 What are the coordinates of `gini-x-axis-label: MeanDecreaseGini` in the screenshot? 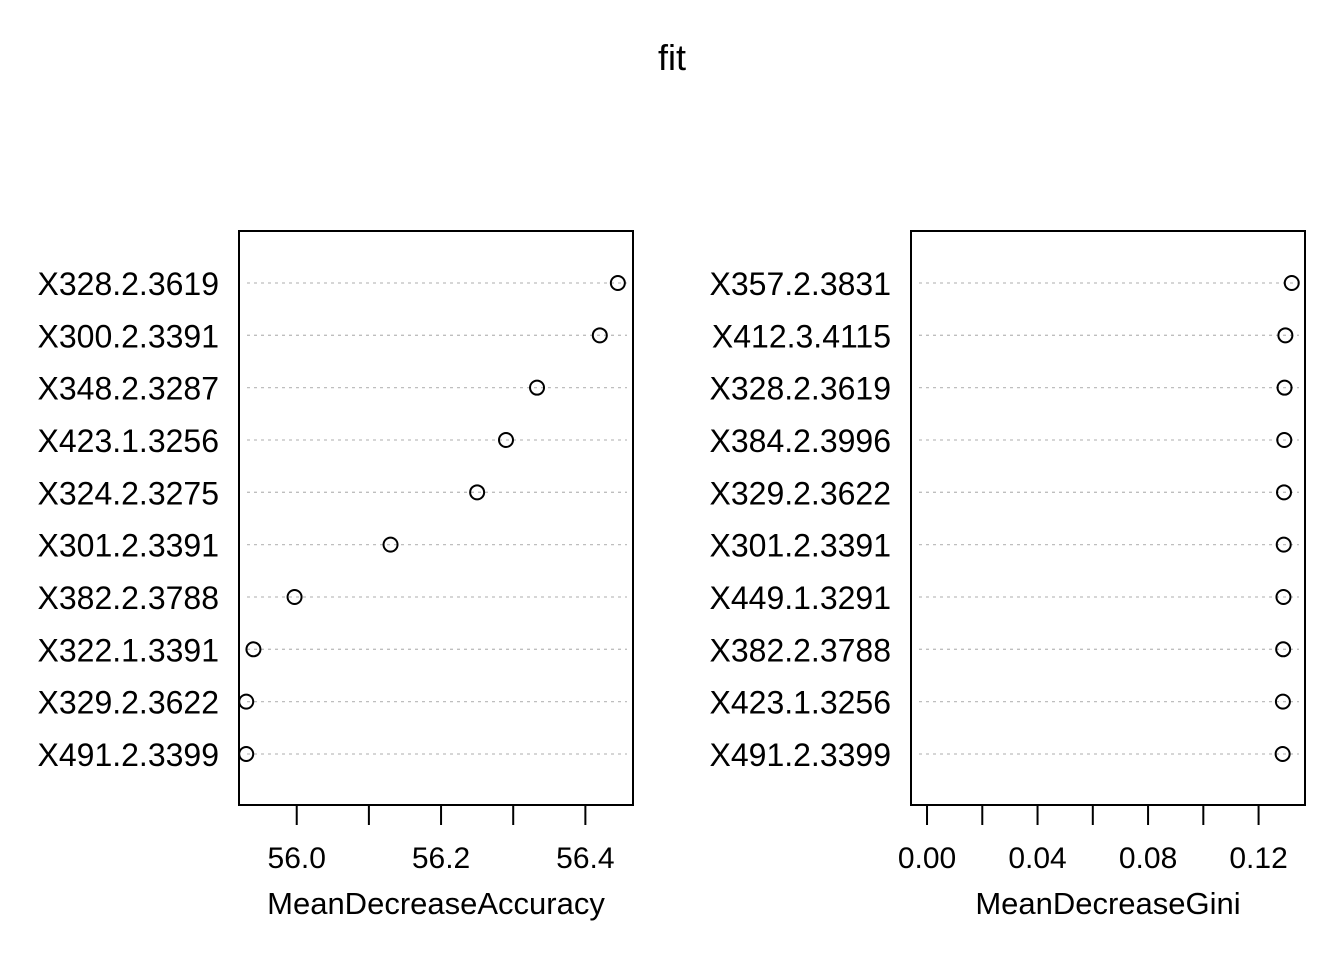 It's located at (1107, 903).